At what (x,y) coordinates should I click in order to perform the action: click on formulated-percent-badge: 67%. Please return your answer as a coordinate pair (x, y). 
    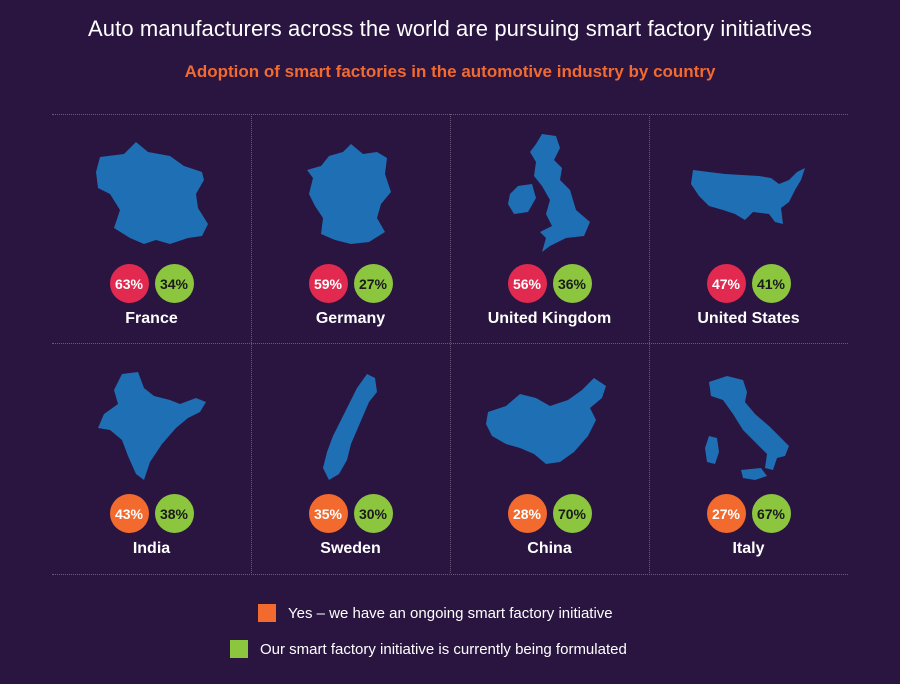
    Looking at the image, I should click on (771, 513).